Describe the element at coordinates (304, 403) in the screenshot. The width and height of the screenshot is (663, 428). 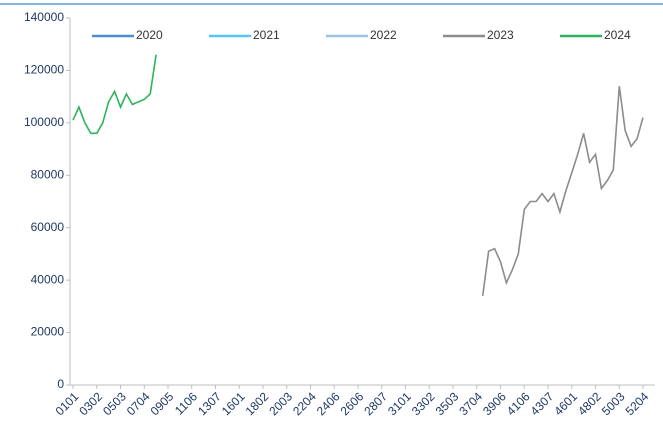
I see `x-tick-label: 2204` at that location.